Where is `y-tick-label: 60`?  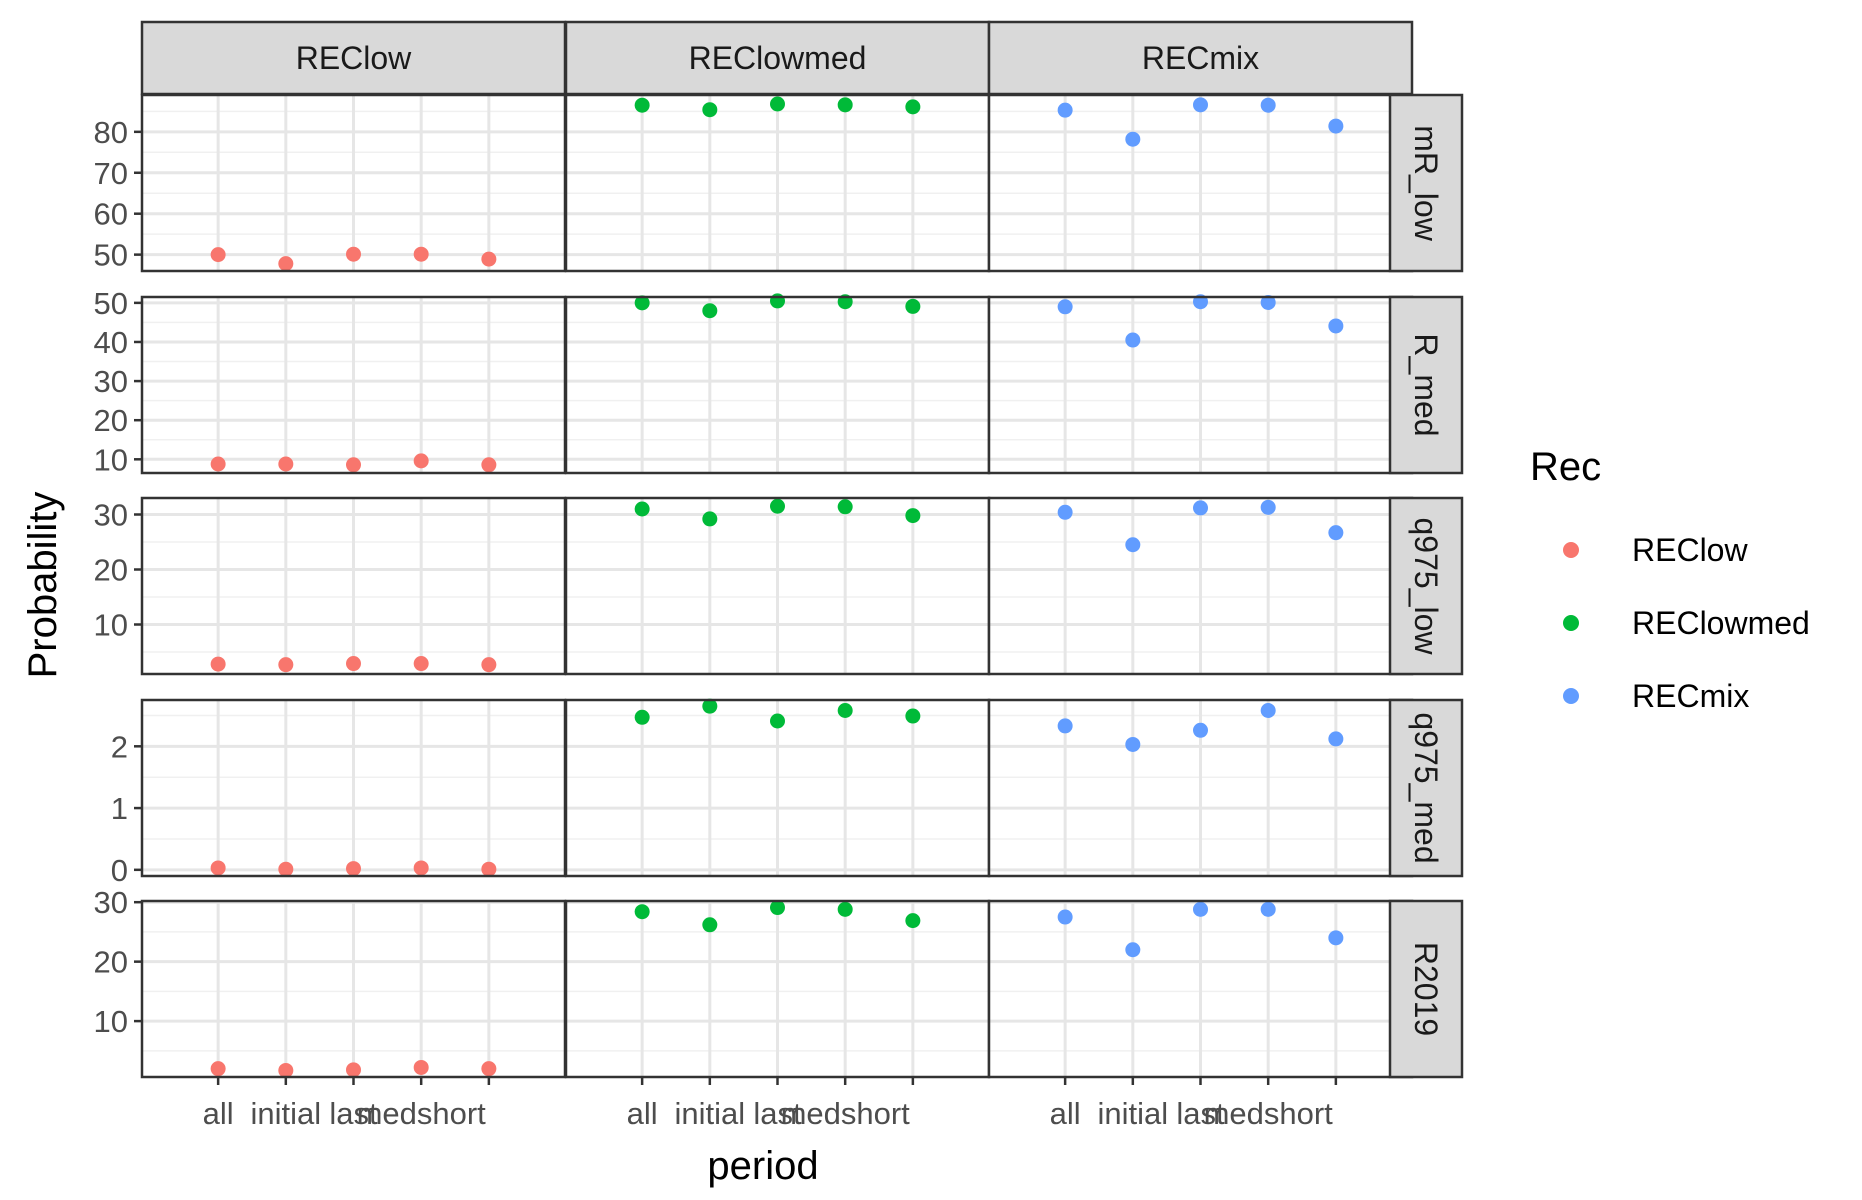 y-tick-label: 60 is located at coordinates (111, 214).